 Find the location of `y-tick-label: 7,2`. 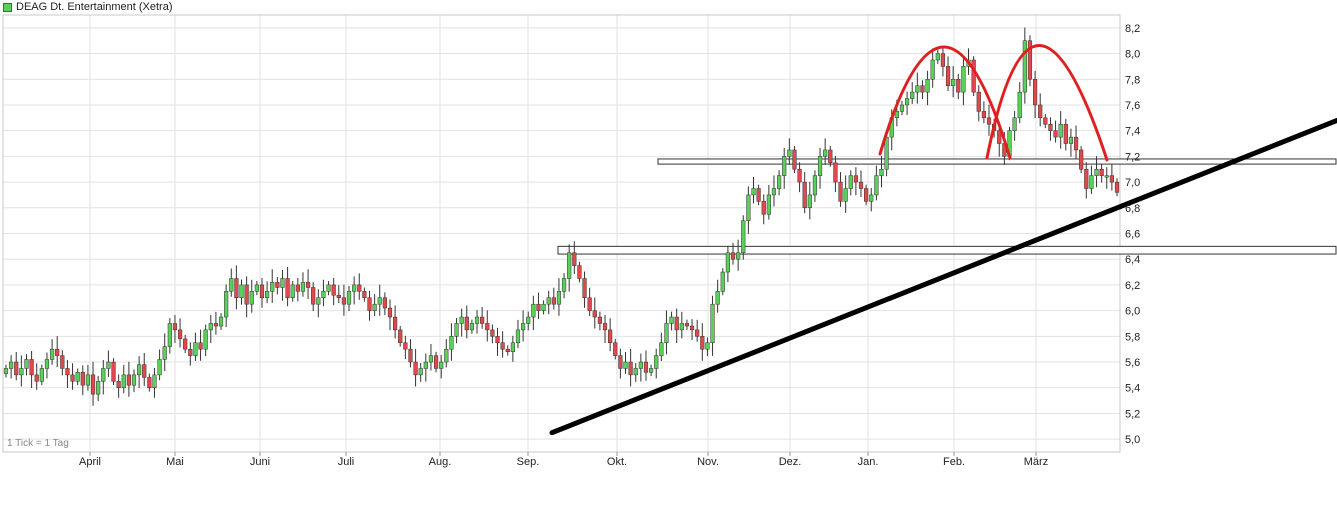

y-tick-label: 7,2 is located at coordinates (1132, 157).